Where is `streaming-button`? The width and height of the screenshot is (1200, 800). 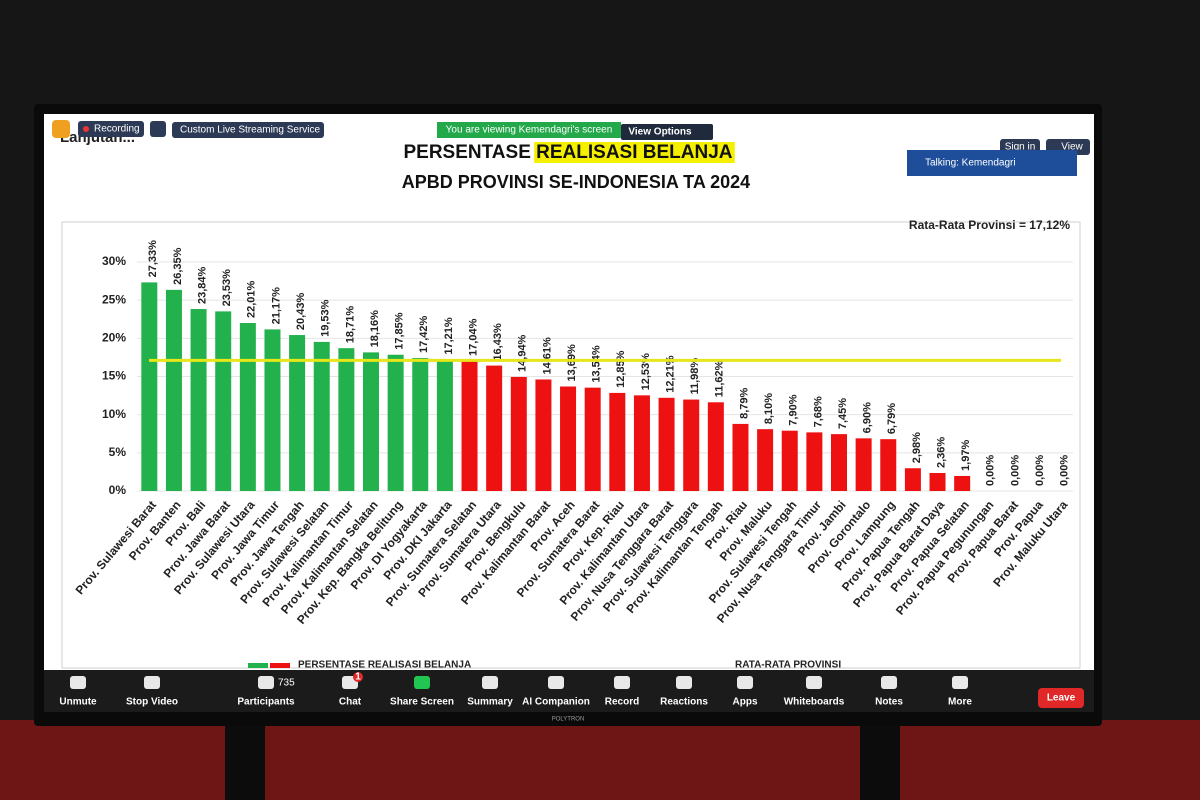 streaming-button is located at coordinates (248, 130).